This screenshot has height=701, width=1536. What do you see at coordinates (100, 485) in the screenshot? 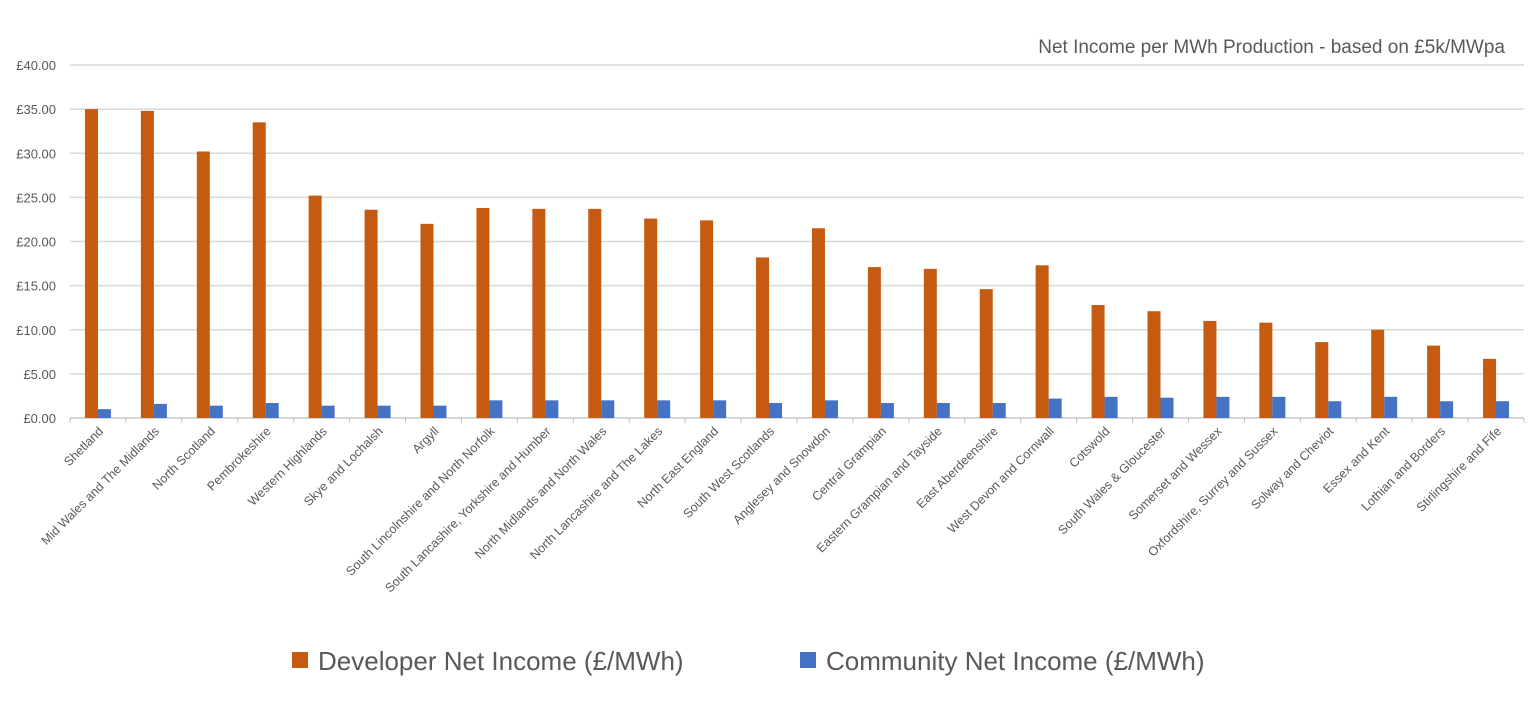
I see `x-tick-label: Mid Wales and The Midlands` at bounding box center [100, 485].